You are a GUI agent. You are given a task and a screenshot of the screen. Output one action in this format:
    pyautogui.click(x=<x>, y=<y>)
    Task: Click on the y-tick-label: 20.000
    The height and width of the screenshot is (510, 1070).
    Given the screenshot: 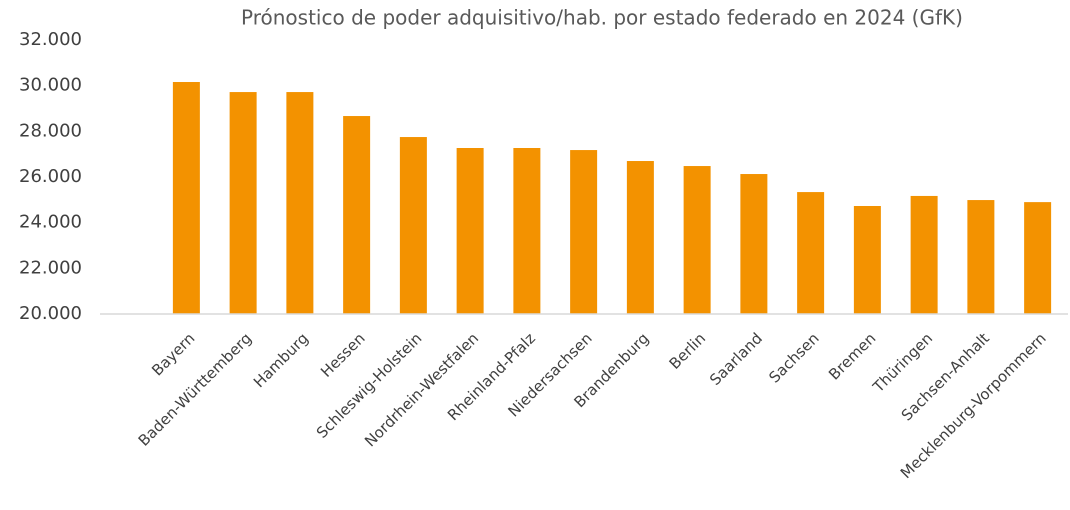 What is the action you would take?
    pyautogui.click(x=50, y=313)
    